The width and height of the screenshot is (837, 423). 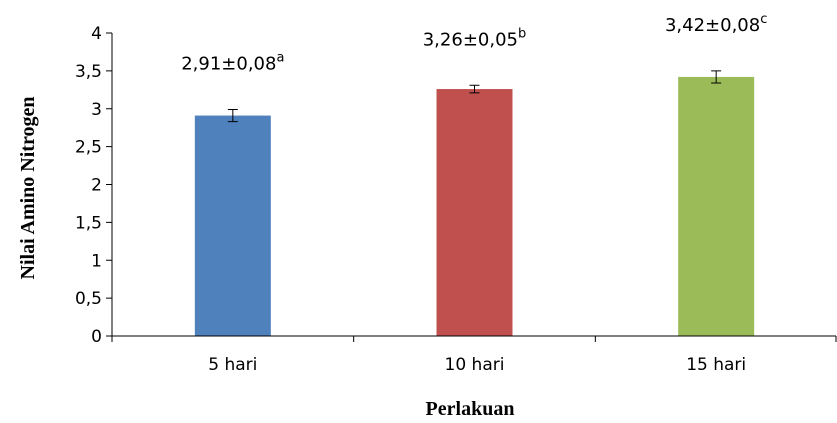 I want to click on y-tick-label: 2, so click(x=96, y=186).